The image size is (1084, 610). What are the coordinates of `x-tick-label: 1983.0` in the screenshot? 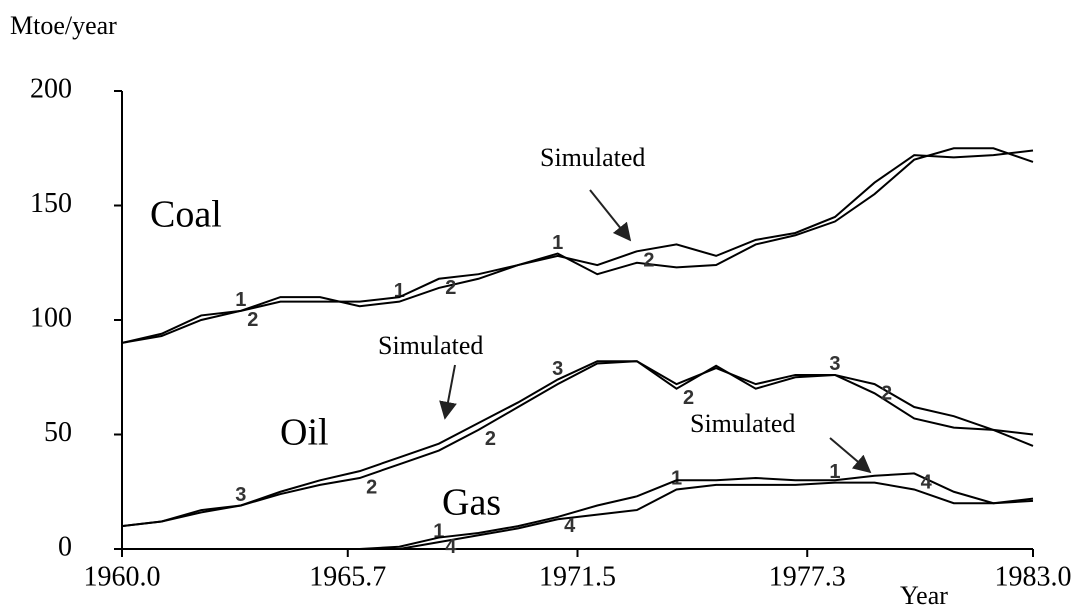 It's located at (1033, 576).